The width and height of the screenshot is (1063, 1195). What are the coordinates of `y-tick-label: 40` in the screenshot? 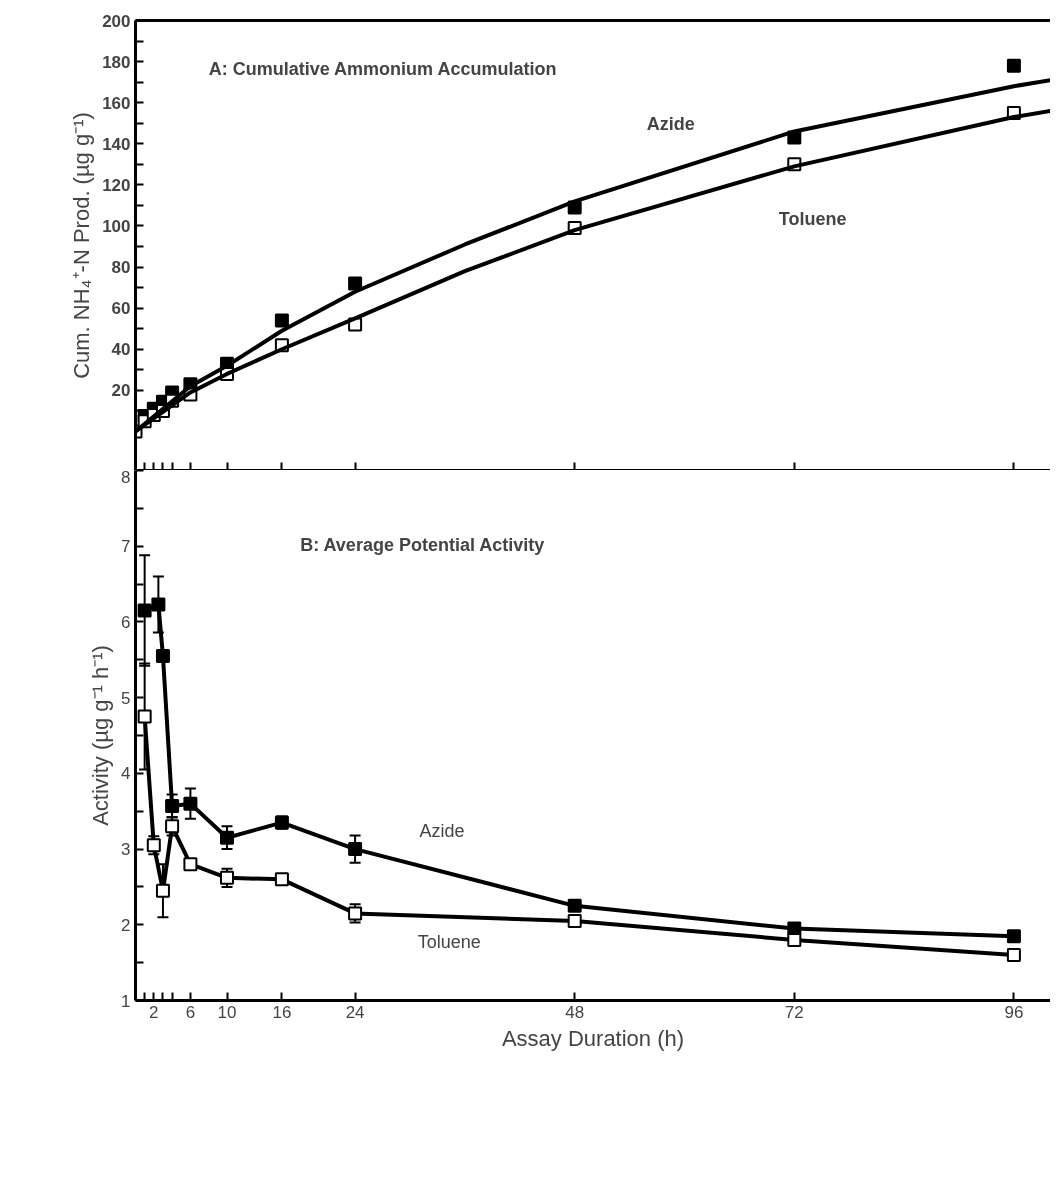 It's located at (121, 350).